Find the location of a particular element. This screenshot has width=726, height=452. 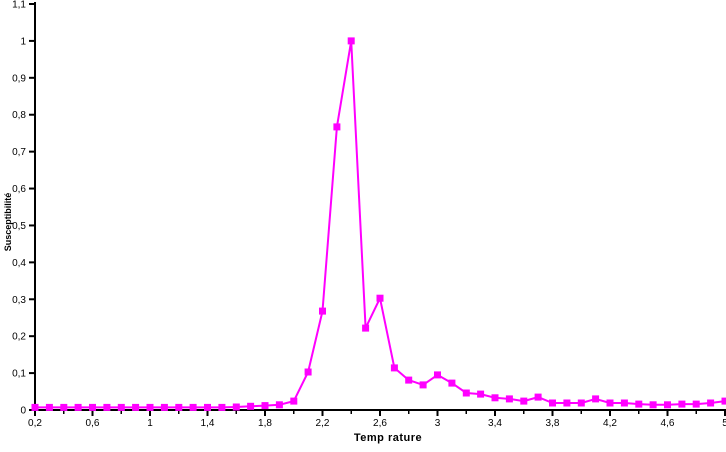

x-tick-label: 3,4 is located at coordinates (495, 423).